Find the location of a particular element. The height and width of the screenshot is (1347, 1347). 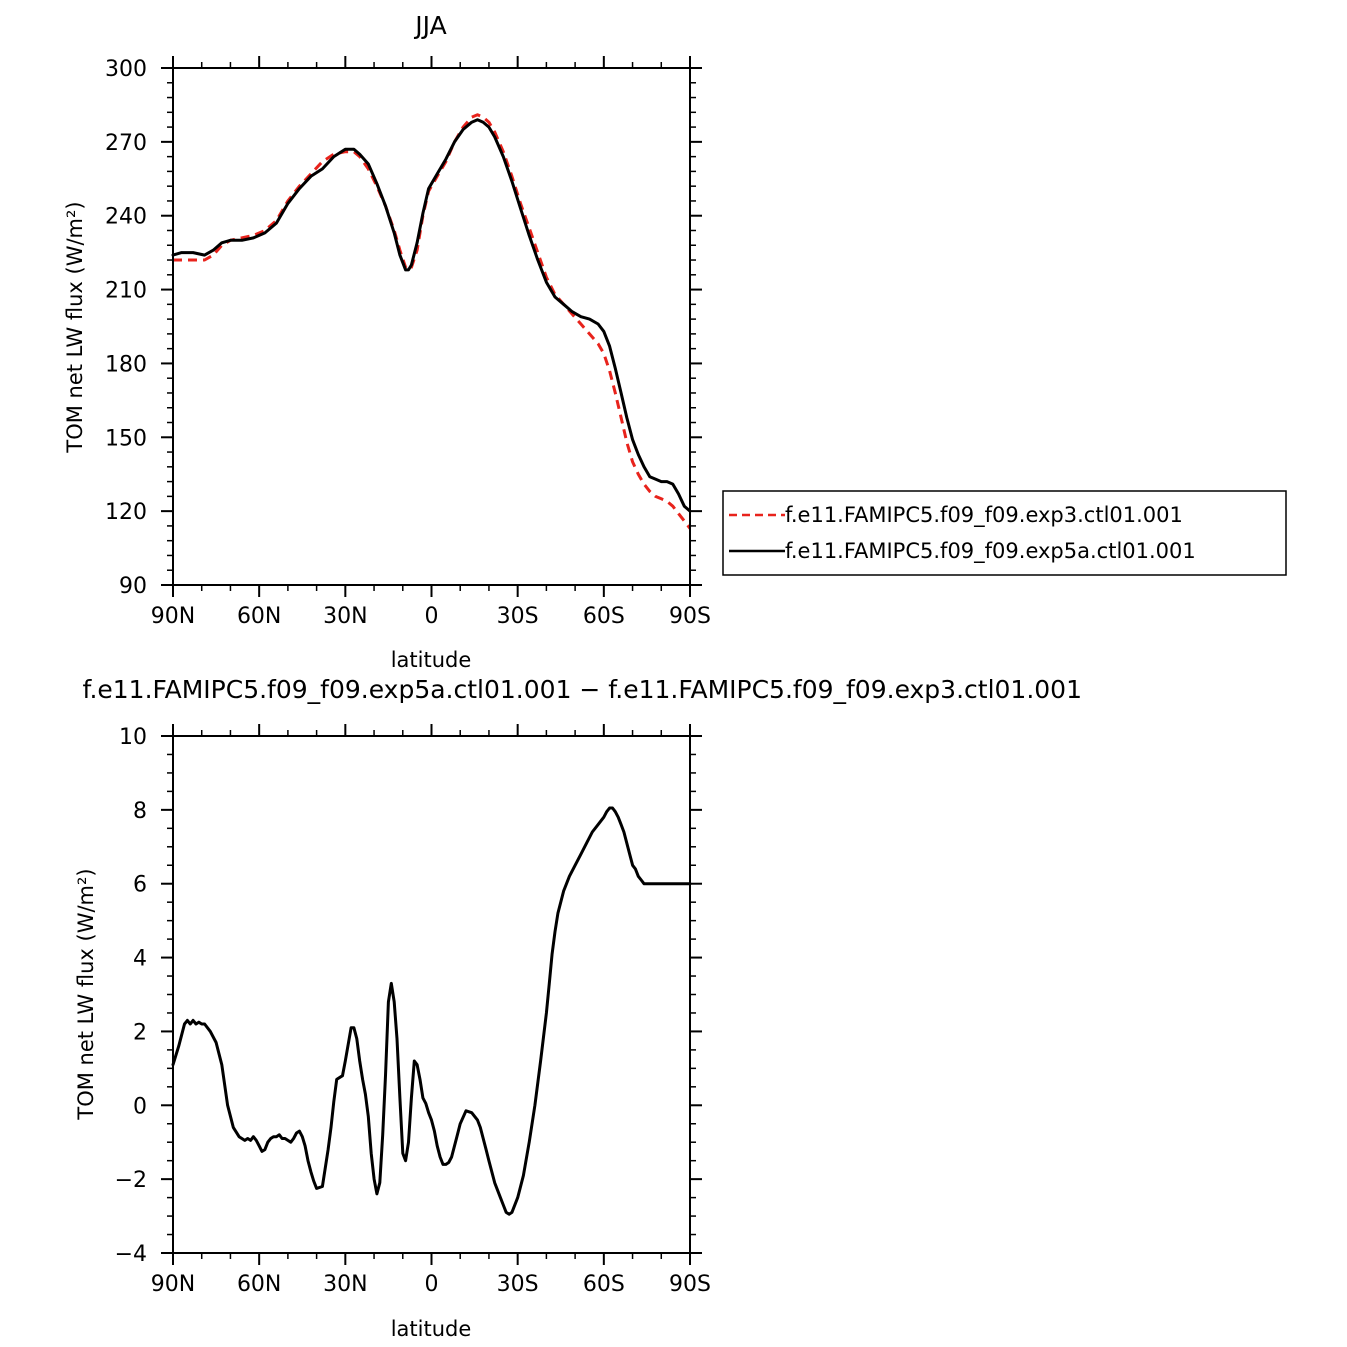

bottom-plot-frame is located at coordinates (431, 994).